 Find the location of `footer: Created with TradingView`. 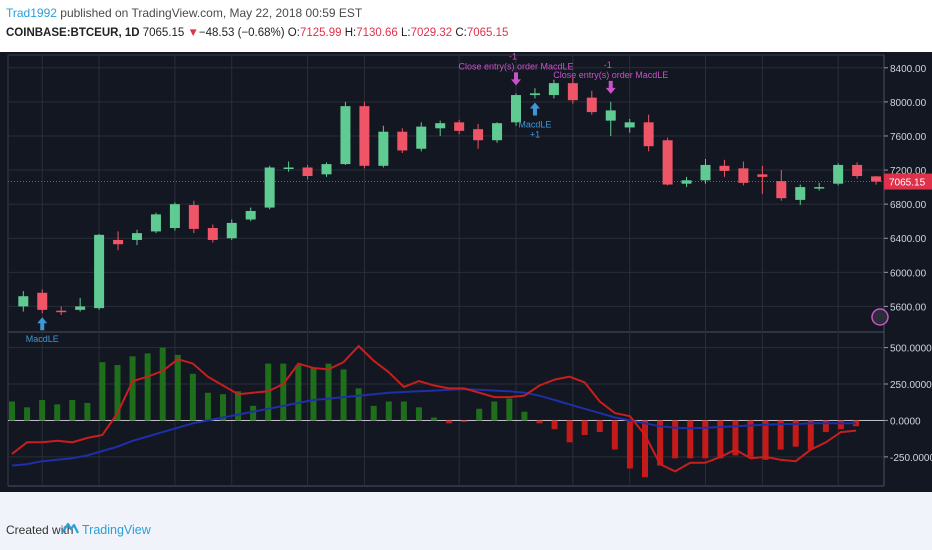

footer: Created with TradingView is located at coordinates (466, 521).